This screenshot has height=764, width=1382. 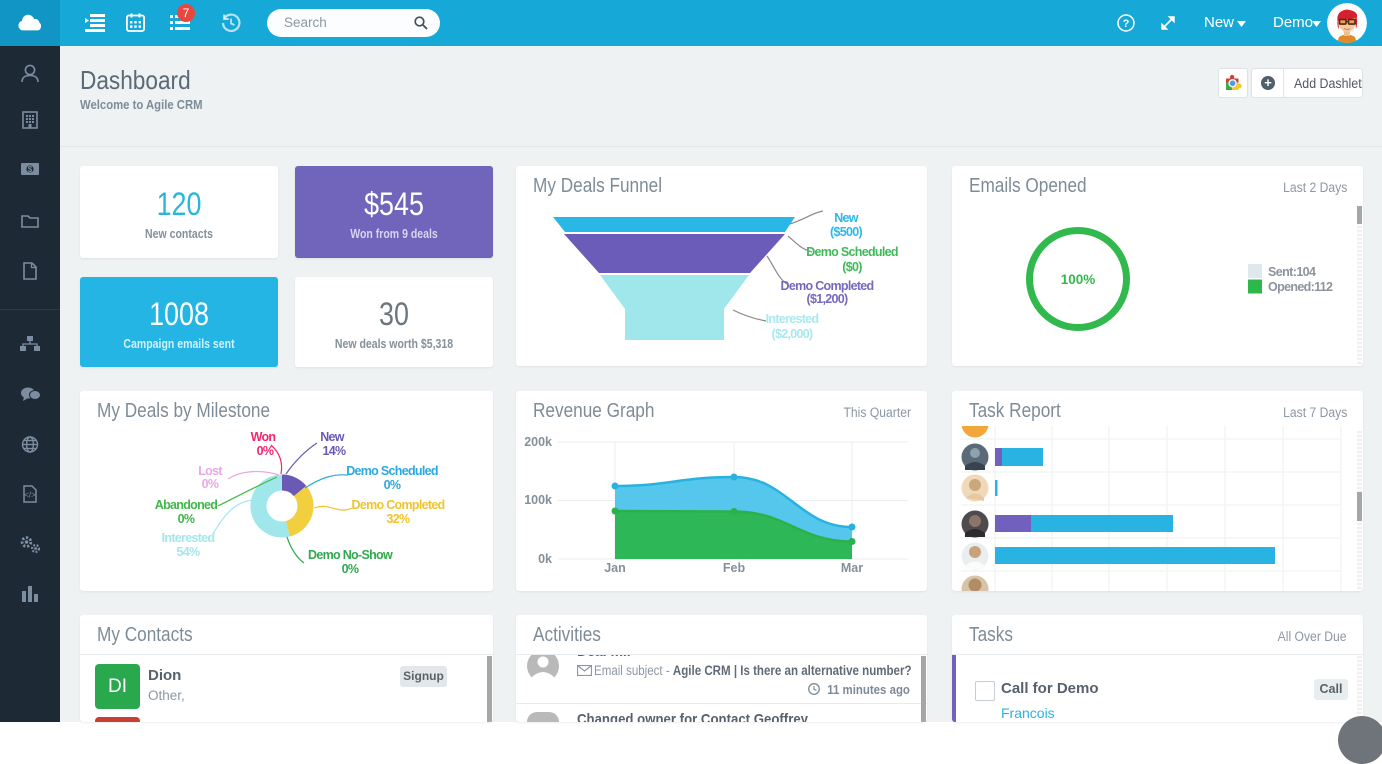 I want to click on svg-text: 200k, so click(x=538, y=442).